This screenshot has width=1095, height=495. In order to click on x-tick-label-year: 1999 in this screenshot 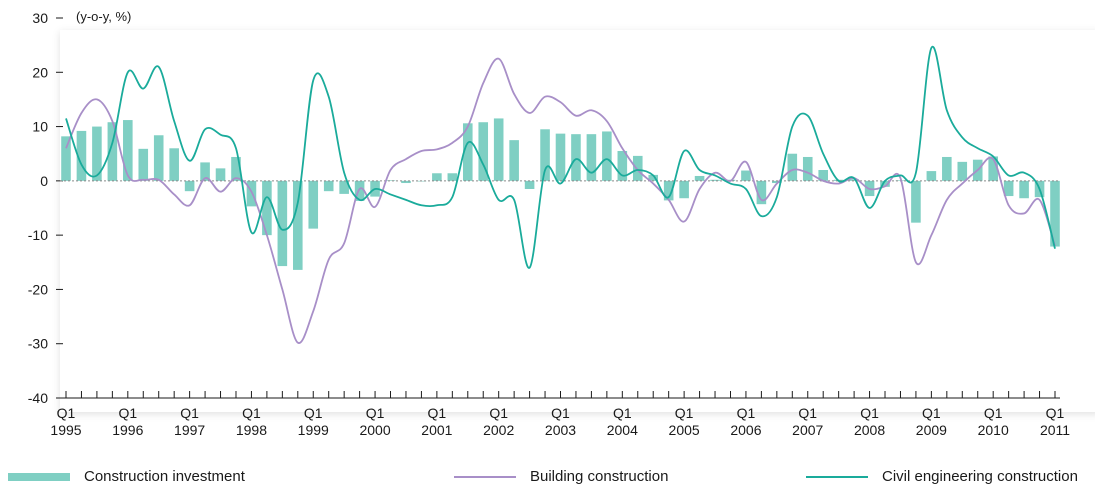, I will do `click(313, 430)`.